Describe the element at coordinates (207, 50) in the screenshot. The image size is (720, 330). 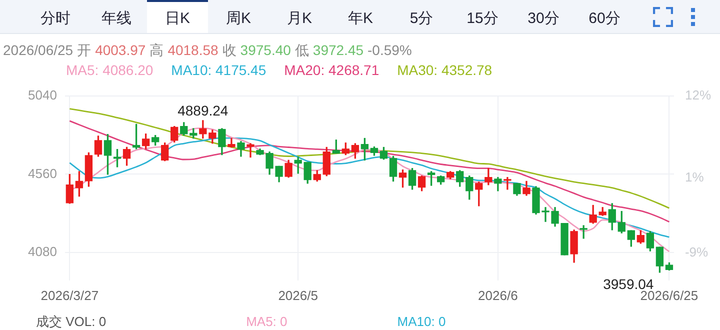
I see `text: 2026/06/25 开 4003.97 高 4018.58 收 3975.40 低 3972.45 -0.59%` at that location.